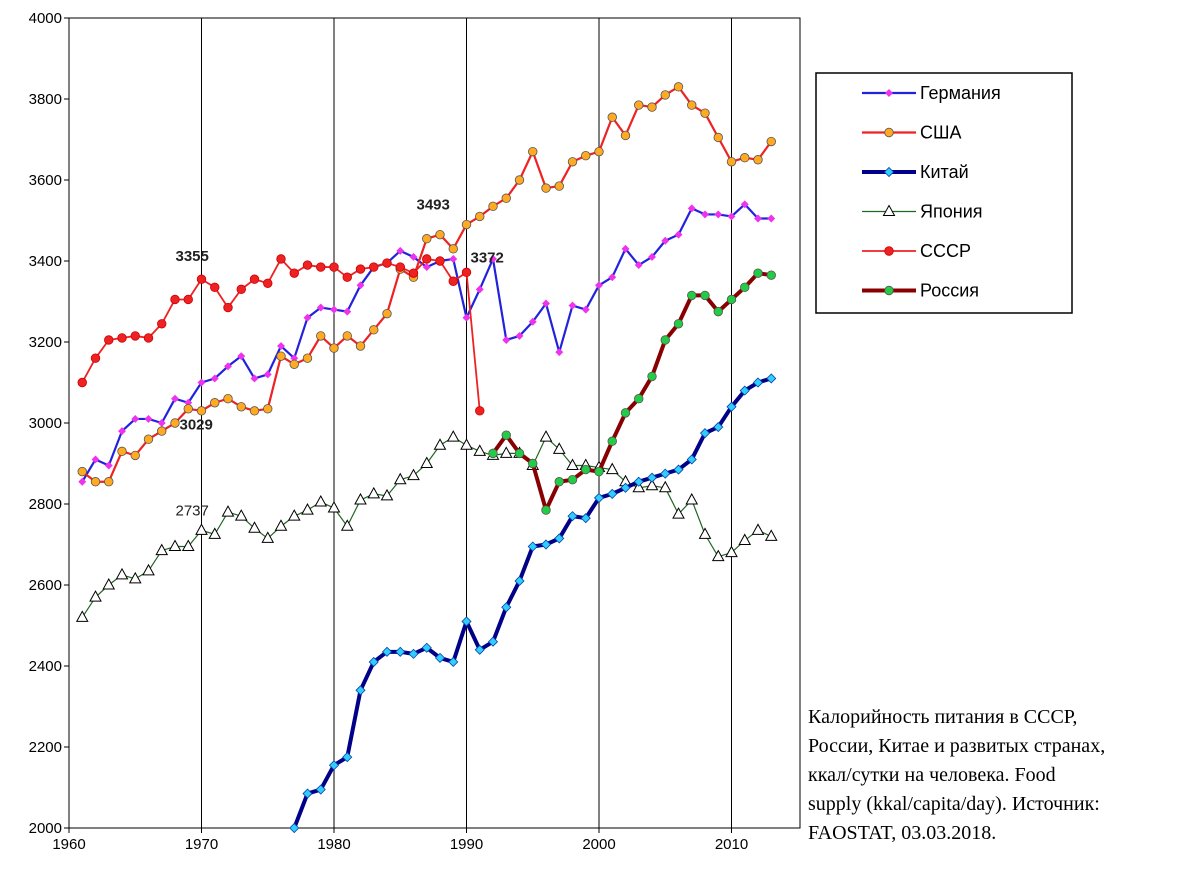 The image size is (1200, 880). I want to click on y-tick-label: 3200, so click(45, 342).